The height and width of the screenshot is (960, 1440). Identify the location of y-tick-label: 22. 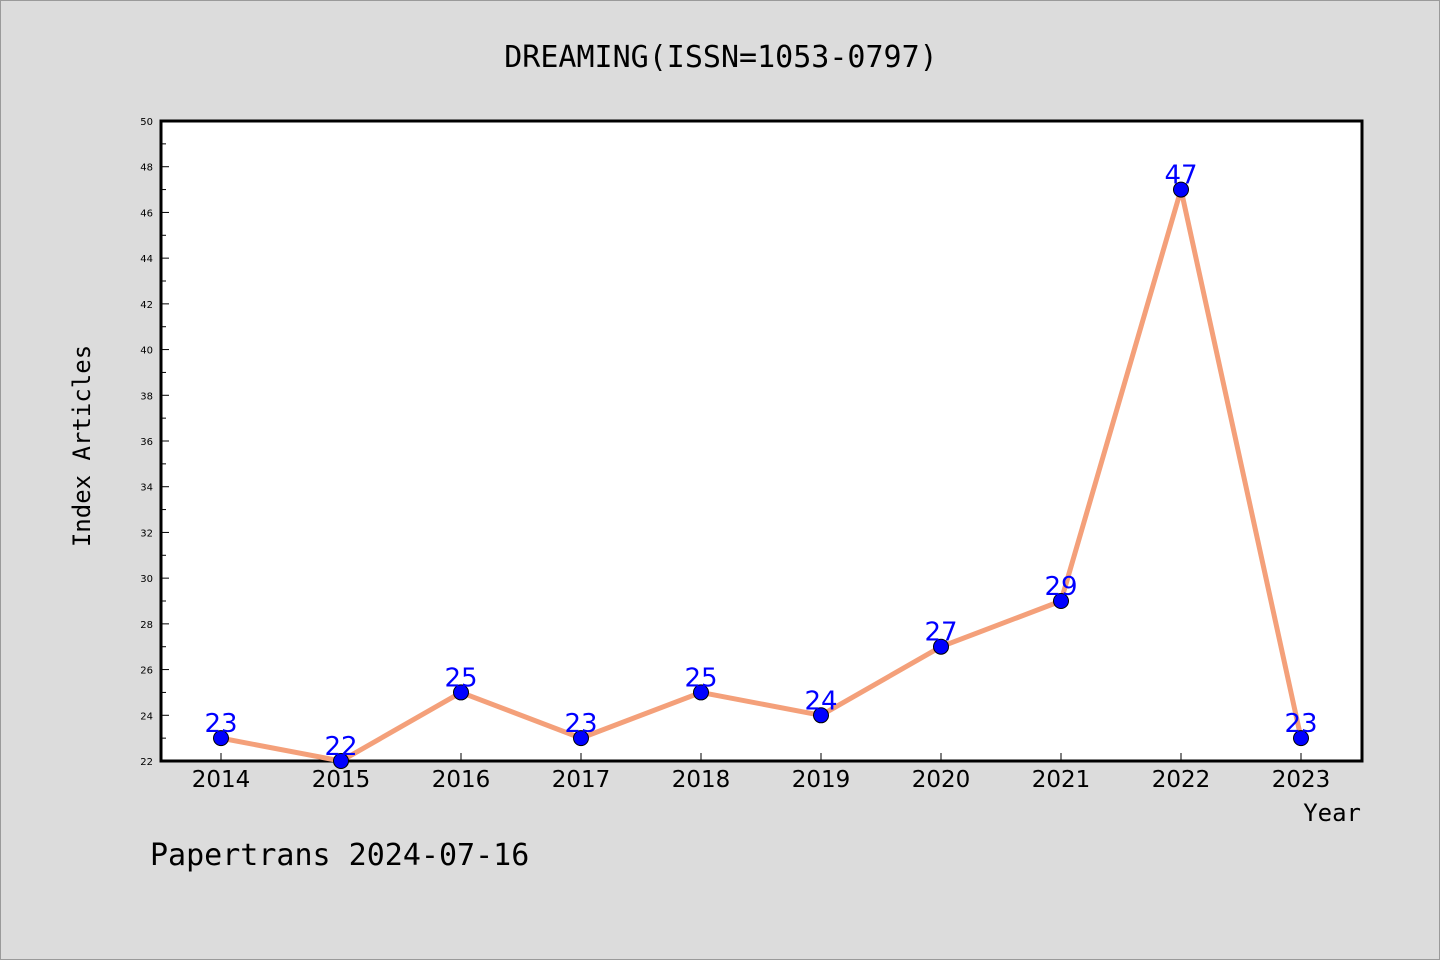
(146, 762).